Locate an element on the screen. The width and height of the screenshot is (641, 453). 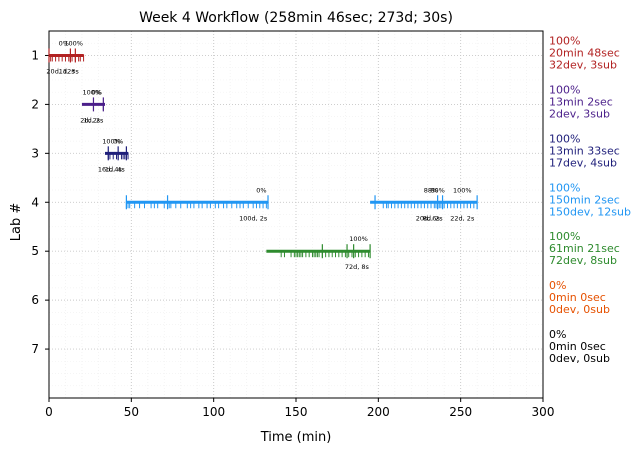
lab-2-summary-line: 2dev, 3sub is located at coordinates (579, 113).